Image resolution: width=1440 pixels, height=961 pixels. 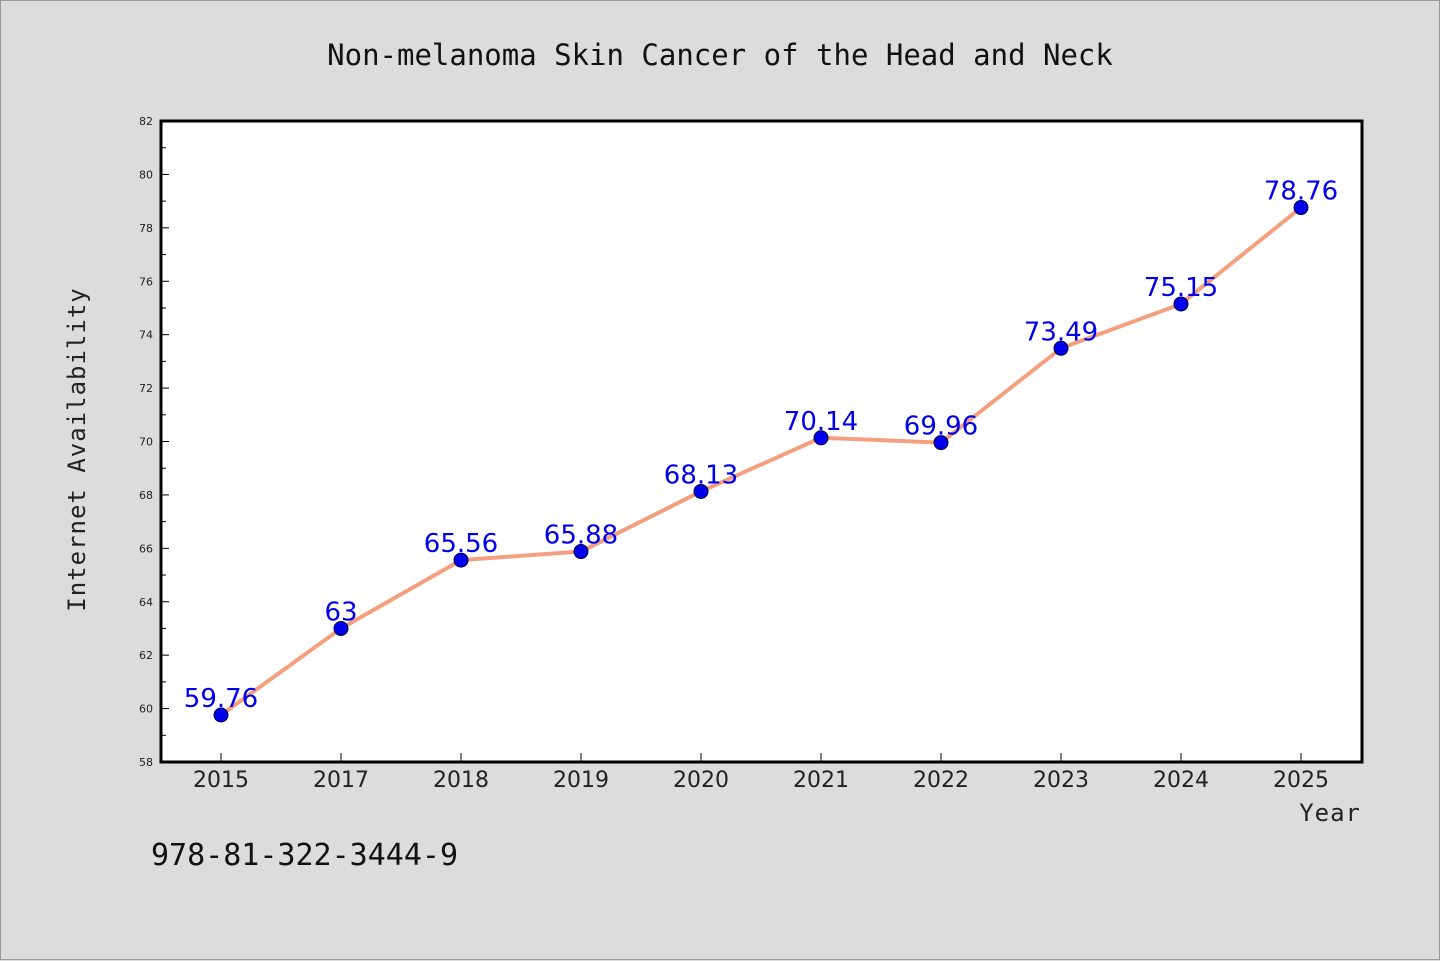 What do you see at coordinates (1330, 813) in the screenshot?
I see `x-axis-label: Year` at bounding box center [1330, 813].